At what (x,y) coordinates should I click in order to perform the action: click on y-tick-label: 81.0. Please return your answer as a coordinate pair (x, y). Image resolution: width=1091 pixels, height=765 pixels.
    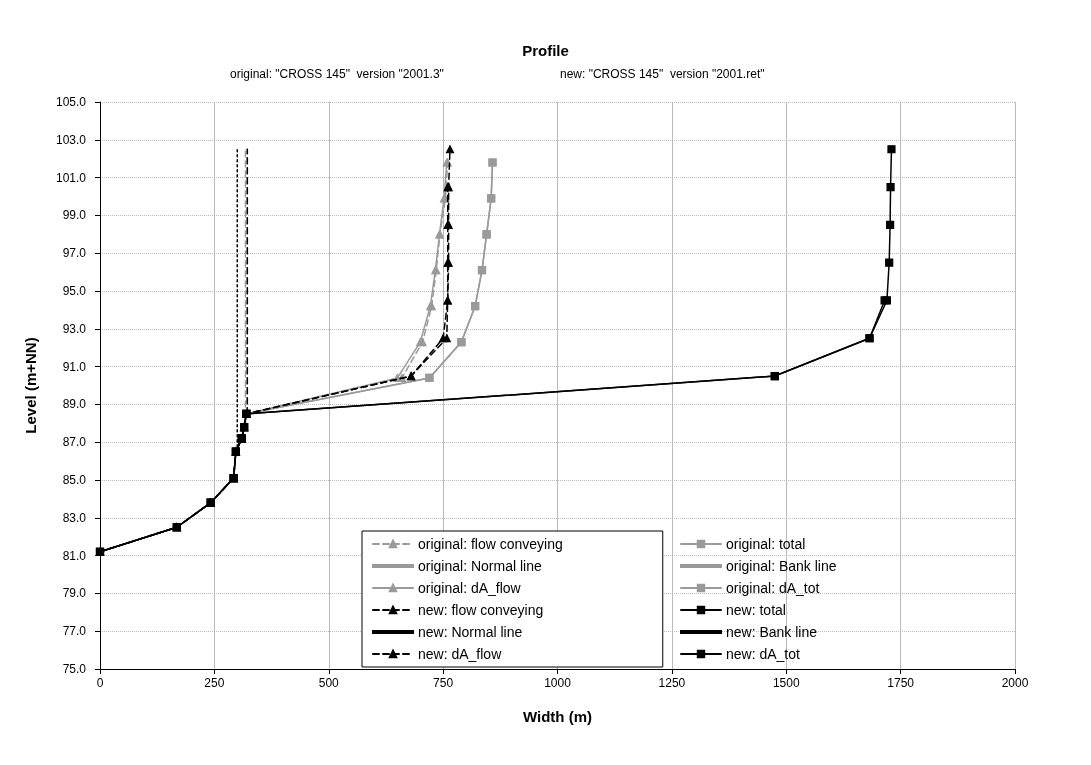
    Looking at the image, I should click on (74, 555).